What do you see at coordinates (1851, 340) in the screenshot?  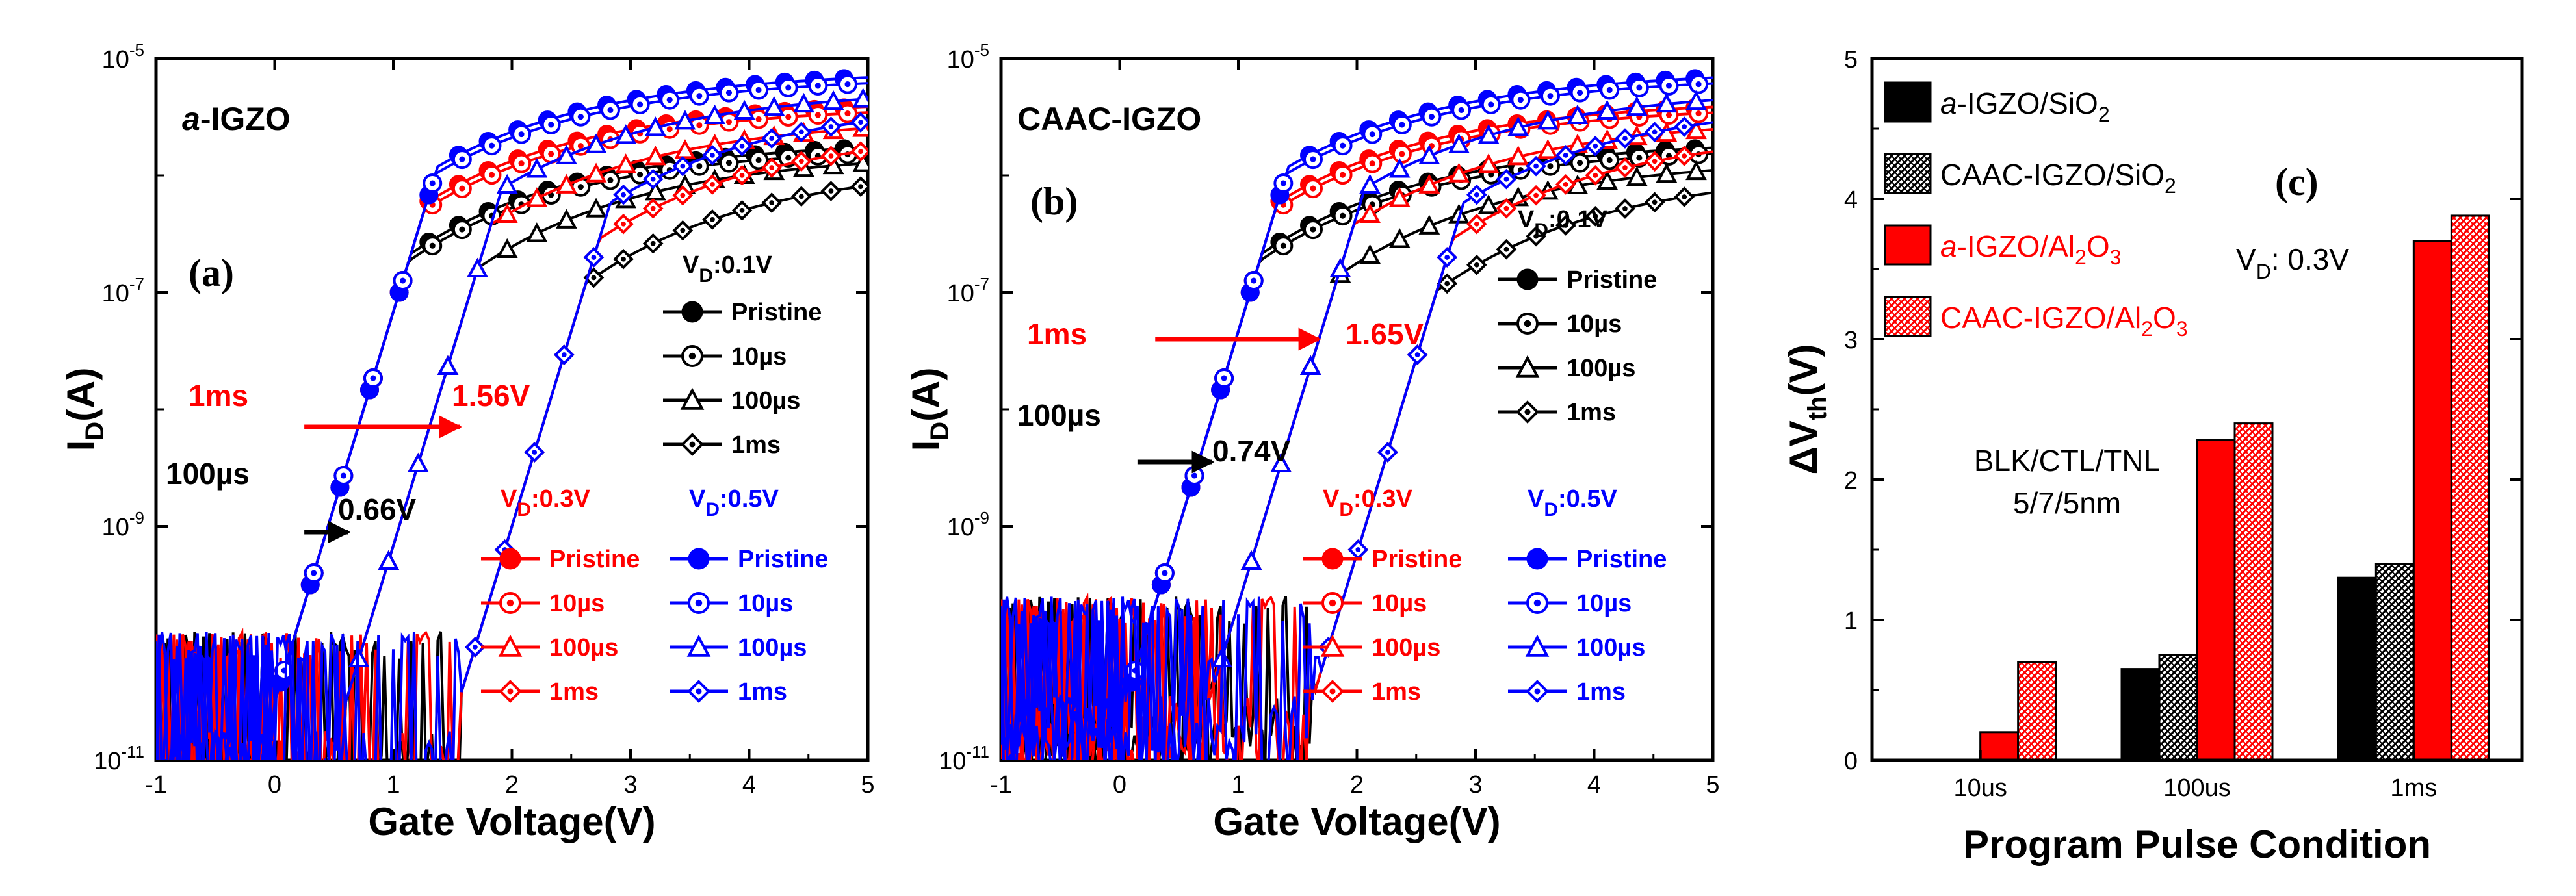 I see `y-tick-label: 3` at bounding box center [1851, 340].